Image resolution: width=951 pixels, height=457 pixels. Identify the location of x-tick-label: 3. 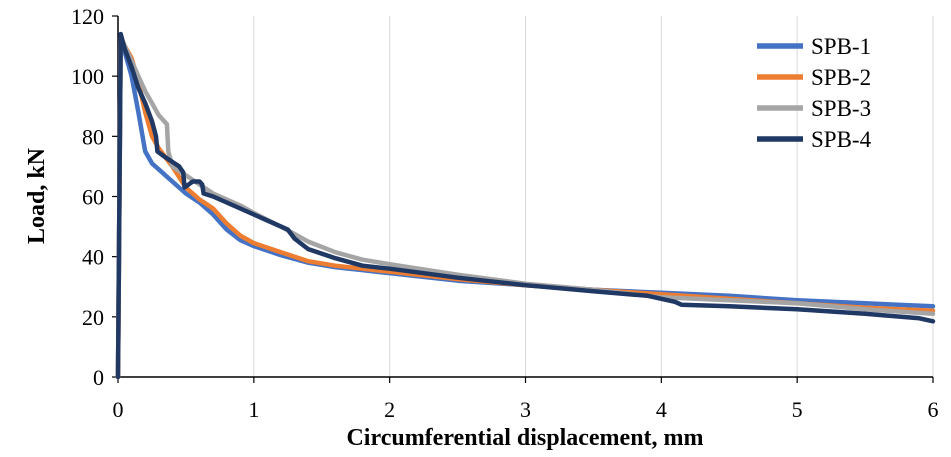
(525, 409).